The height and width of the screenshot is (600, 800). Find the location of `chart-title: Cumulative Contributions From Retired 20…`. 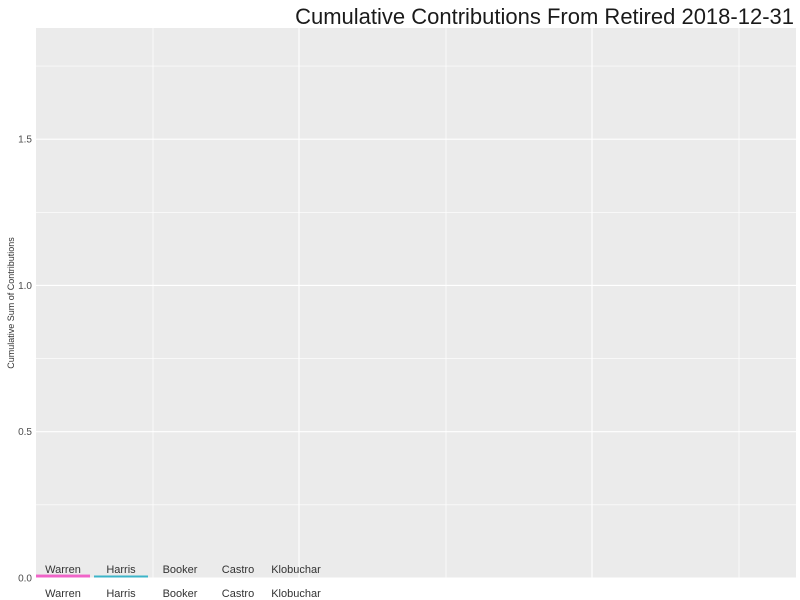

chart-title: Cumulative Contributions From Retired 20… is located at coordinates (544, 16).